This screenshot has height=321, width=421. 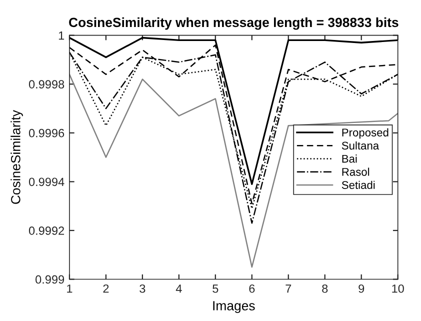 I want to click on x-tick-label: 4, so click(x=179, y=288).